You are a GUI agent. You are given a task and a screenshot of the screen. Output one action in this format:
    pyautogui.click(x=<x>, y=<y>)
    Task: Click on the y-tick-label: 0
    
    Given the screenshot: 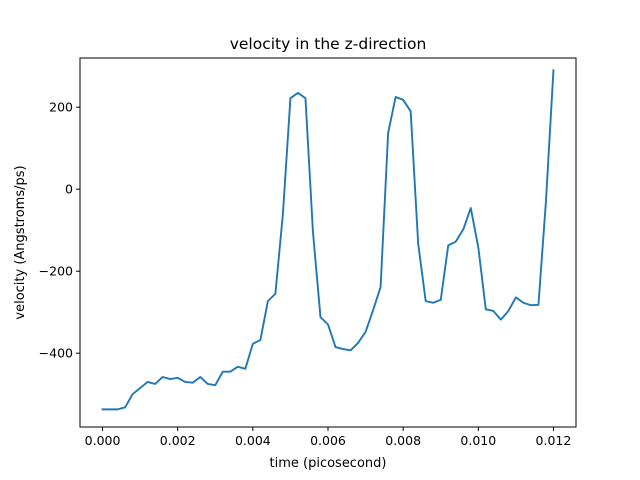 What is the action you would take?
    pyautogui.click(x=69, y=189)
    